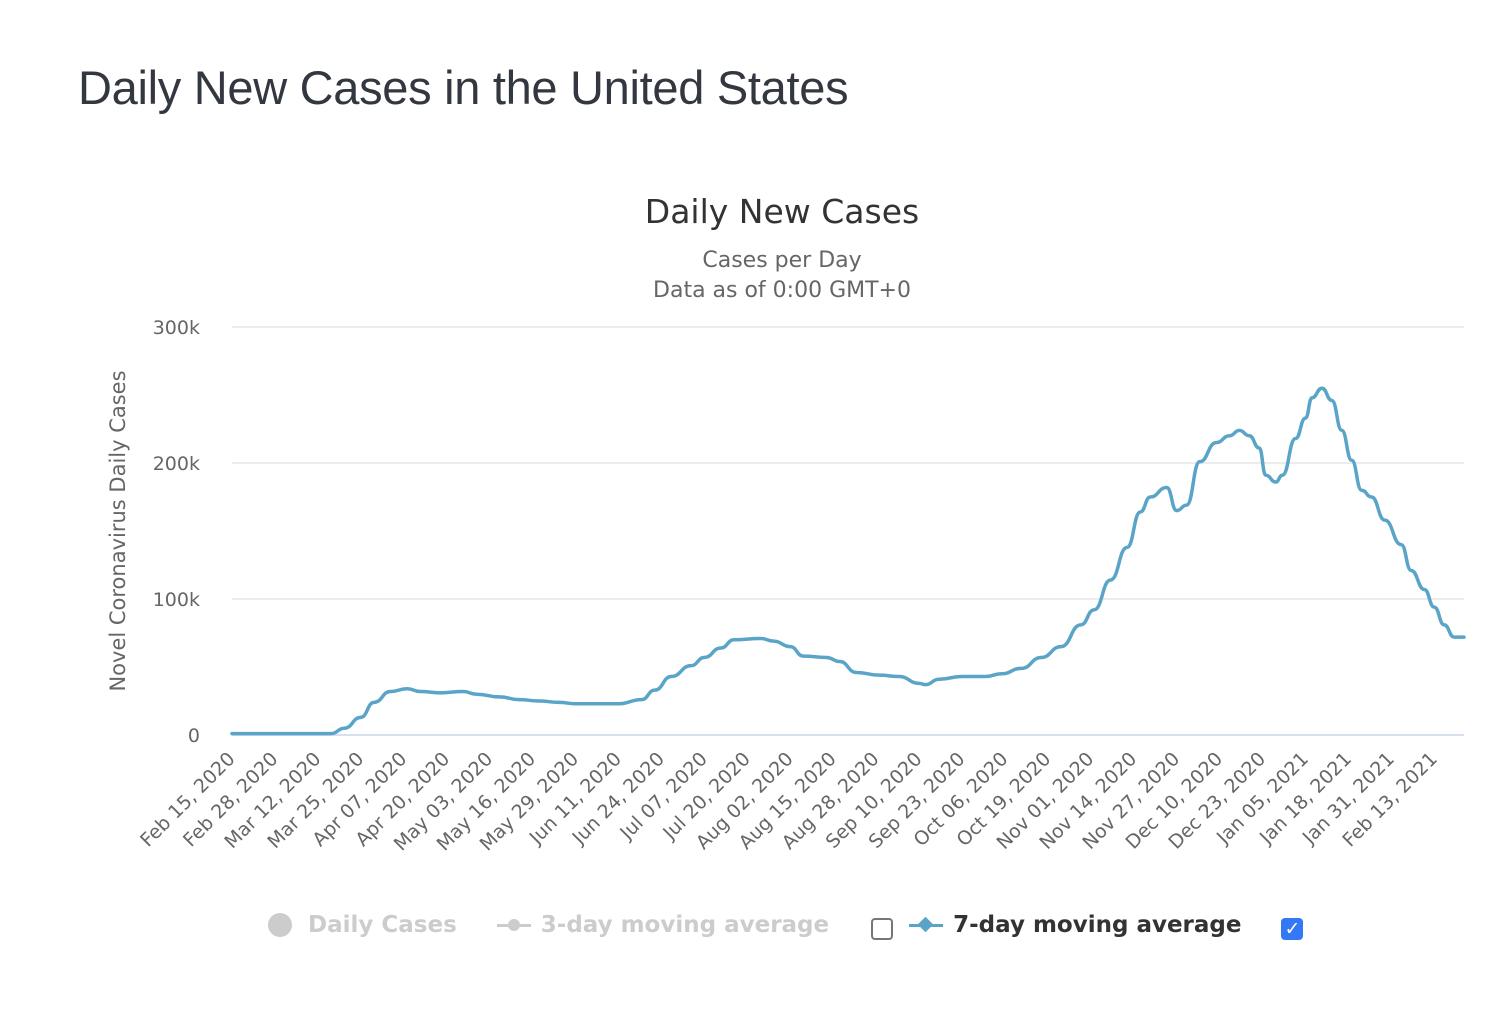 Image resolution: width=1504 pixels, height=1024 pixels. What do you see at coordinates (280, 925) in the screenshot?
I see `circle-marker-icon` at bounding box center [280, 925].